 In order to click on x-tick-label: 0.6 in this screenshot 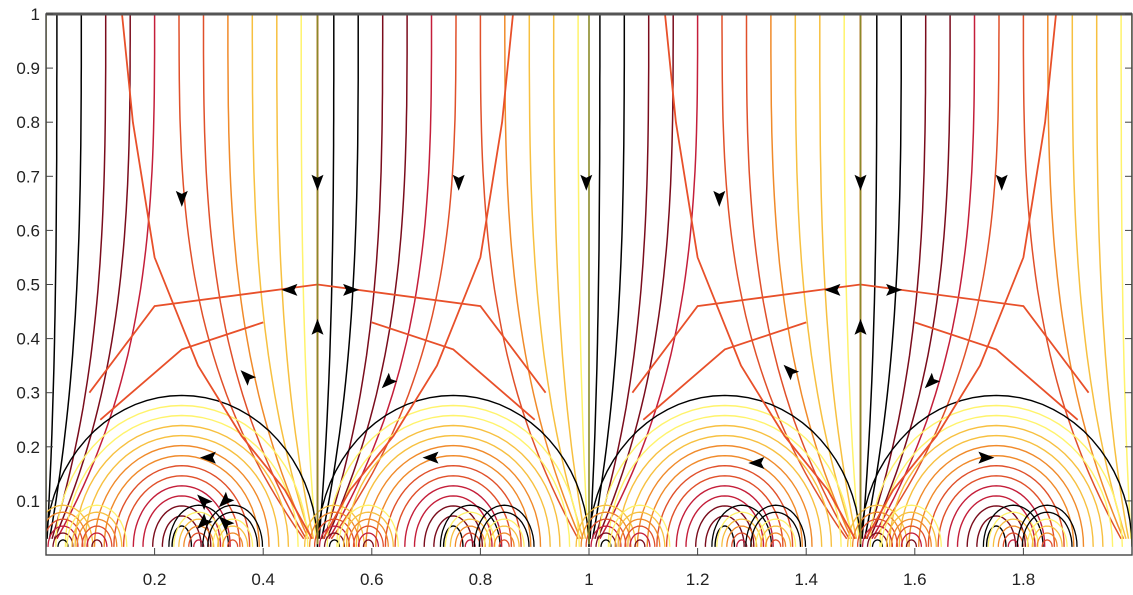, I will do `click(372, 579)`.